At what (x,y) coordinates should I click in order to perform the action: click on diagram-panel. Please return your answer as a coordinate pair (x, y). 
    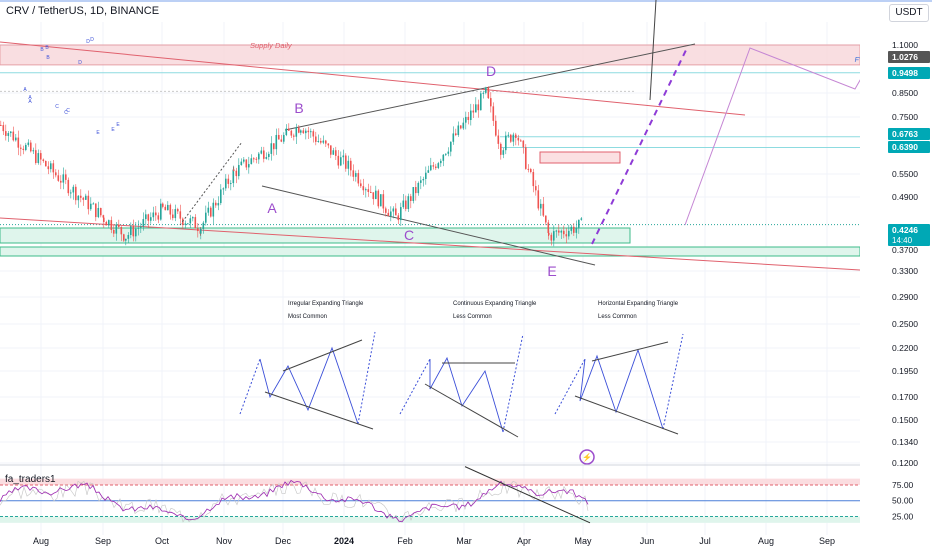
    Looking at the image, I should click on (307, 380).